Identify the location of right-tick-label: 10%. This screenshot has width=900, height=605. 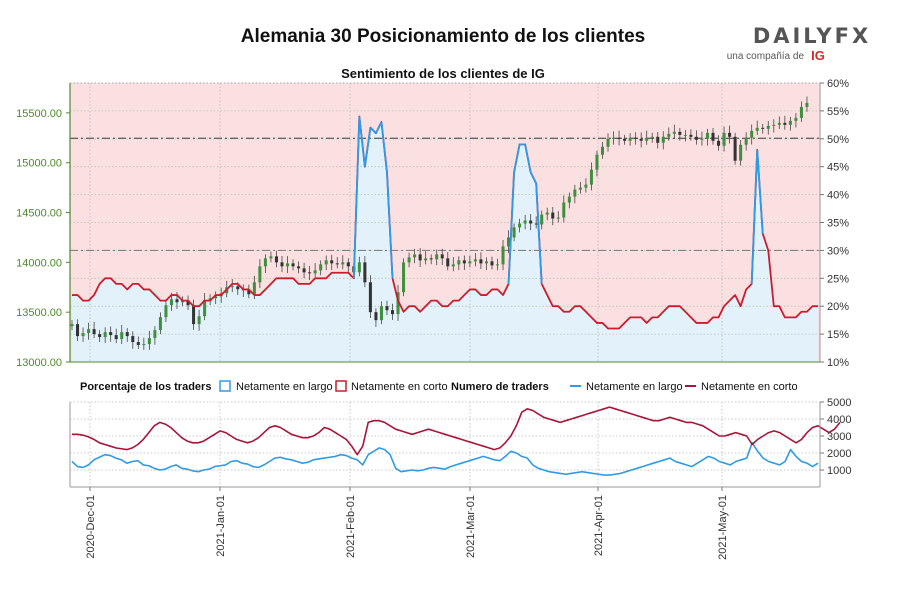
(838, 363).